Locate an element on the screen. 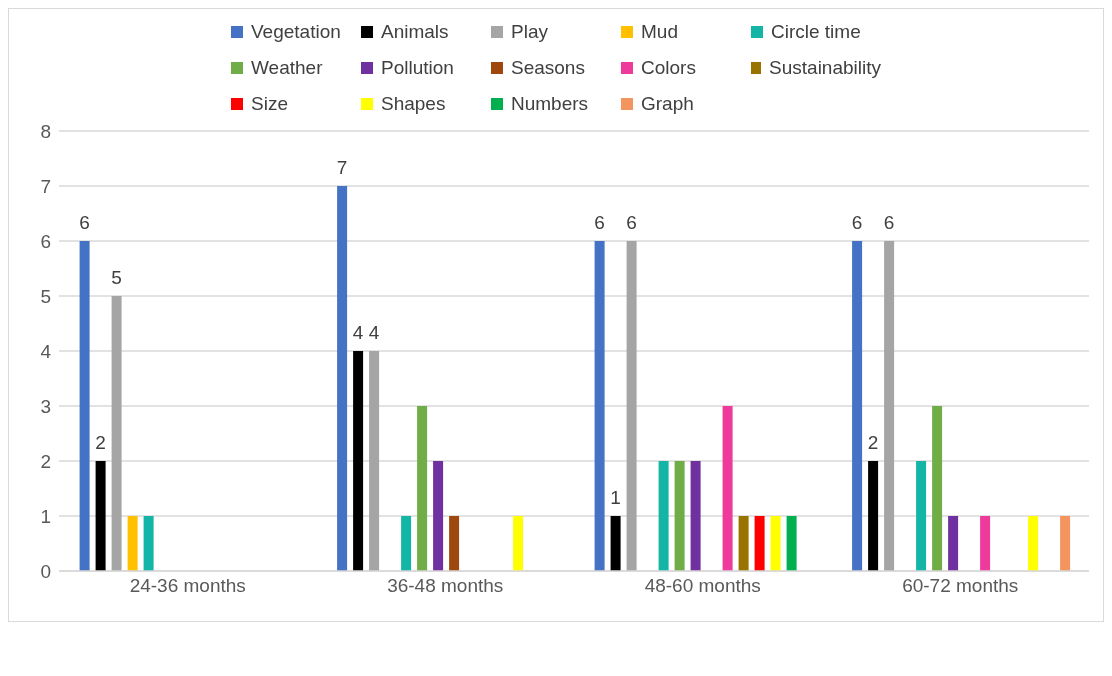  legend-label: Graph is located at coordinates (667, 104).